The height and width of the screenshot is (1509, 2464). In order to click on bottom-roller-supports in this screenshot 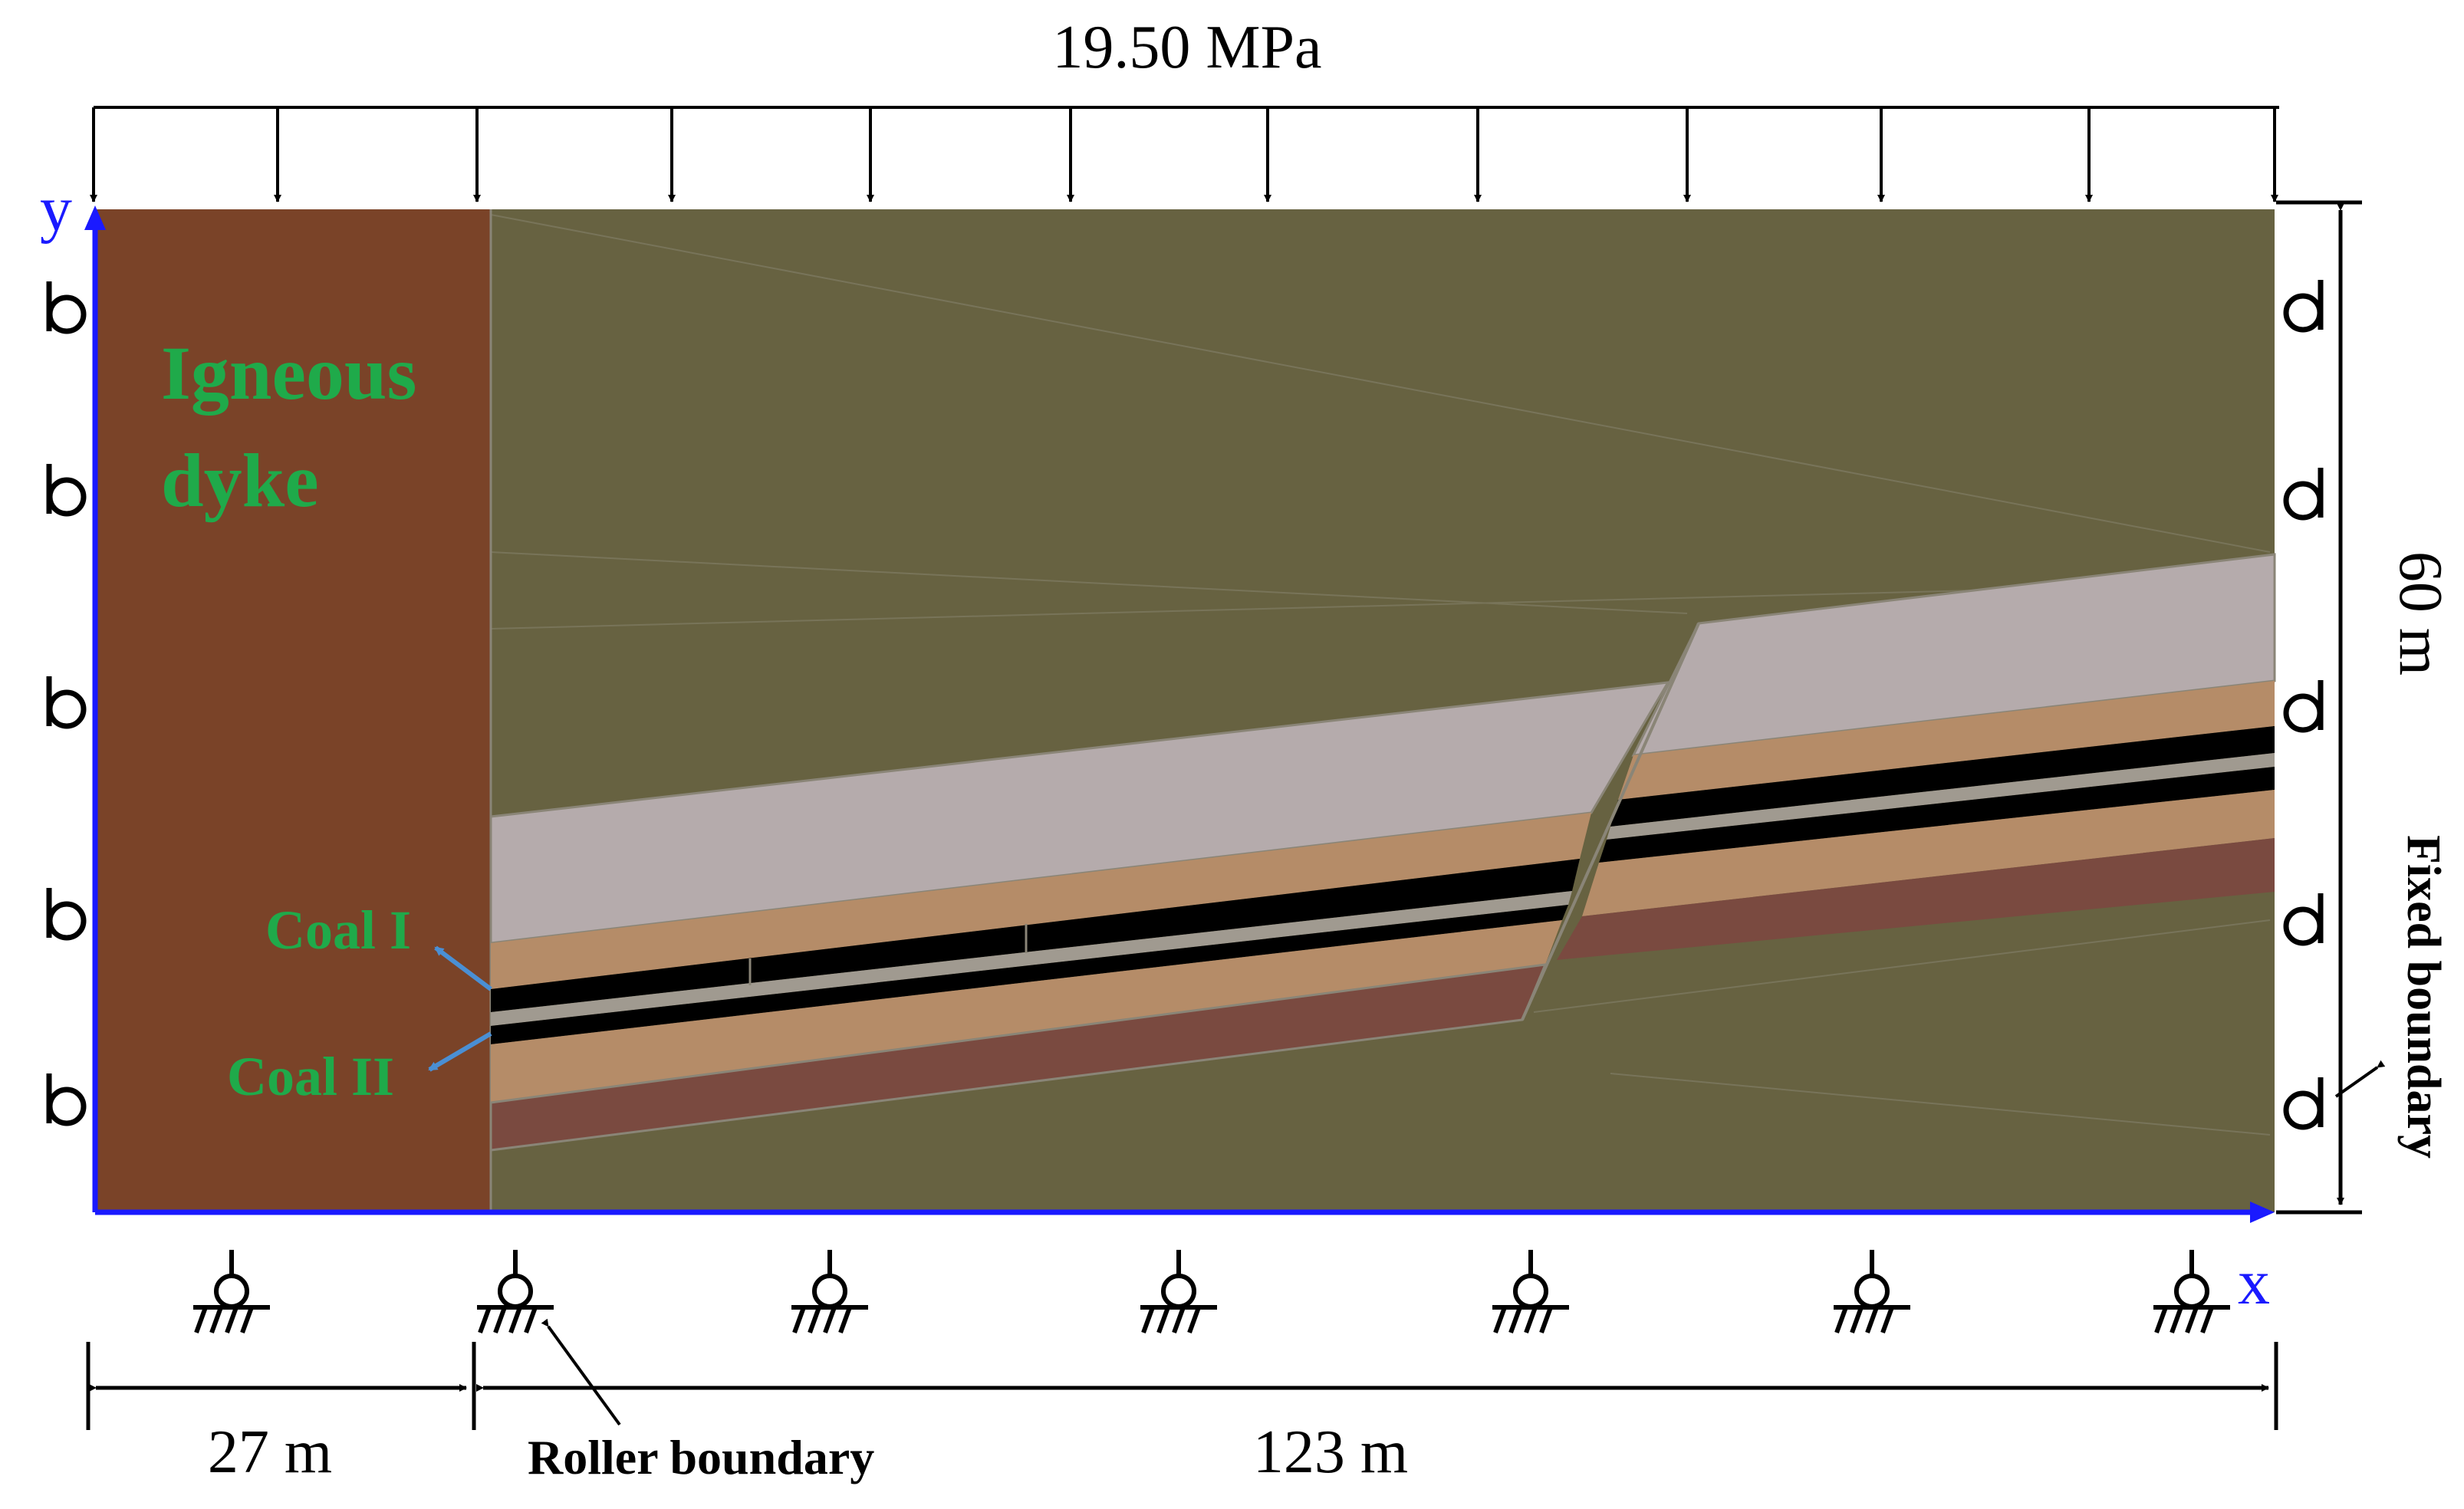, I will do `click(1211, 1292)`.